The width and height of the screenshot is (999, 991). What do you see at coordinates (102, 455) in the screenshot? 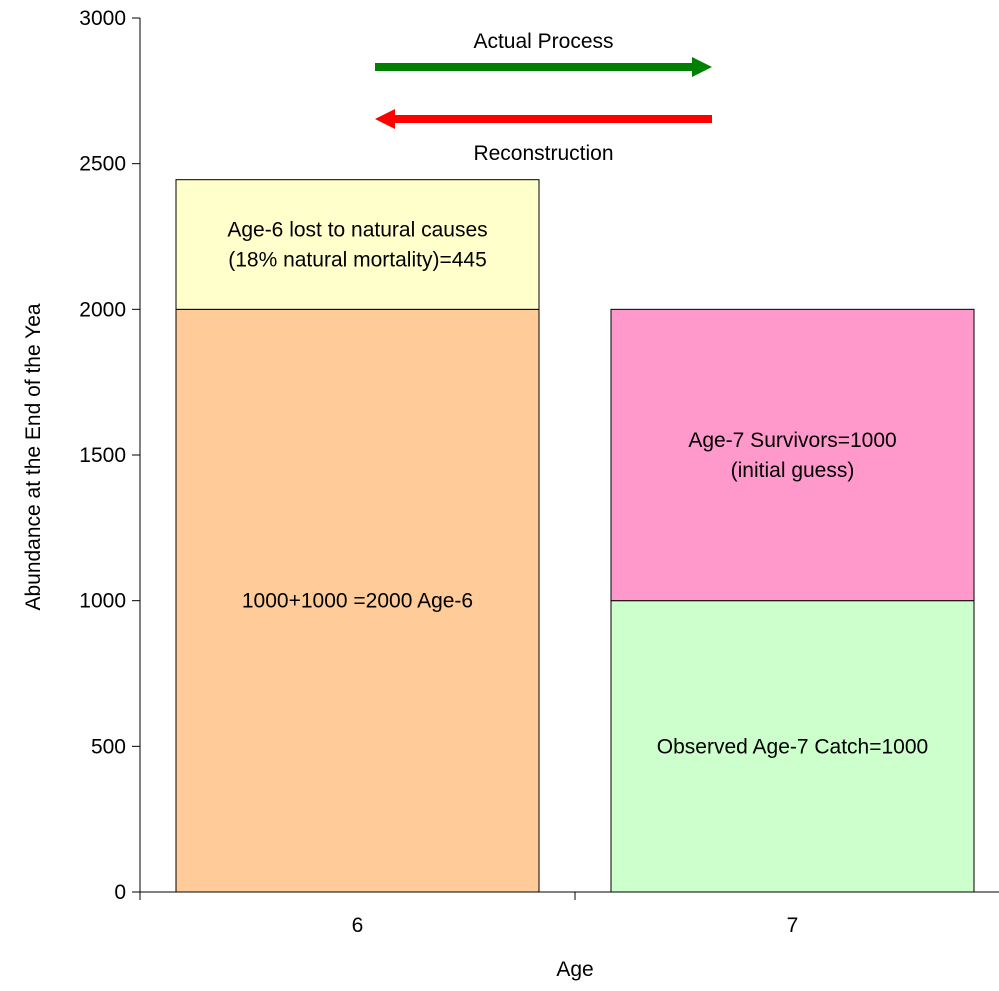
I see `y-tick-label: 1500` at bounding box center [102, 455].